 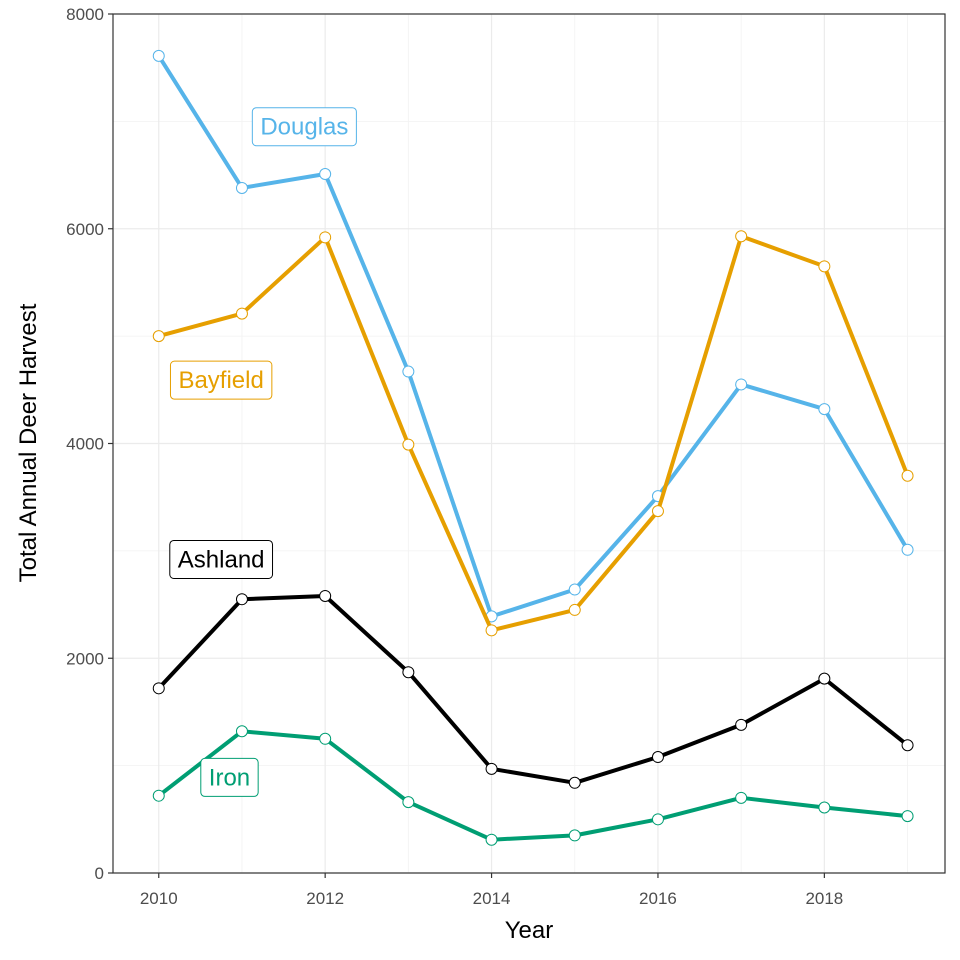 I want to click on y-tick-label: 4000, so click(x=85, y=444).